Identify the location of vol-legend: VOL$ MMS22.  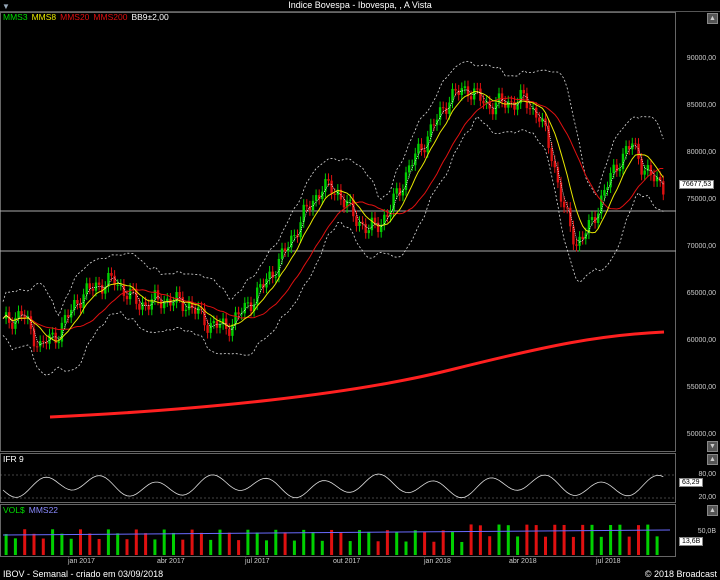
(32, 510).